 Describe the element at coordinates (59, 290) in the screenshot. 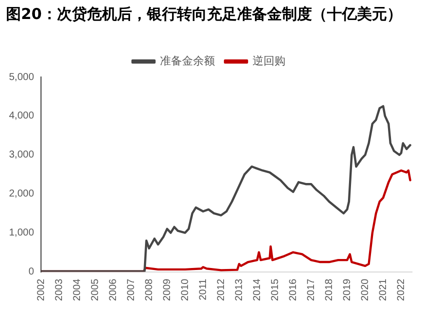

I see `x-tick-label: 2003` at that location.